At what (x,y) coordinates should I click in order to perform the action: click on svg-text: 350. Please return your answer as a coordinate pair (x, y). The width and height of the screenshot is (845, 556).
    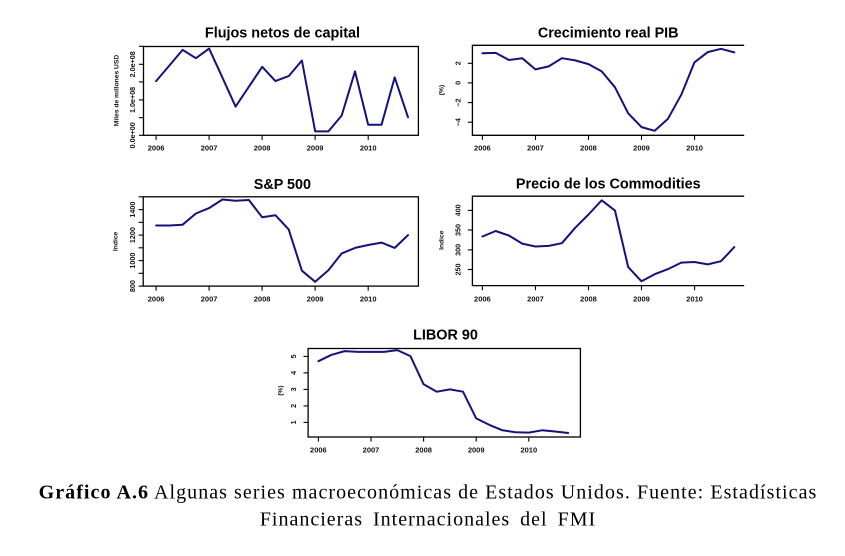
    Looking at the image, I should click on (458, 230).